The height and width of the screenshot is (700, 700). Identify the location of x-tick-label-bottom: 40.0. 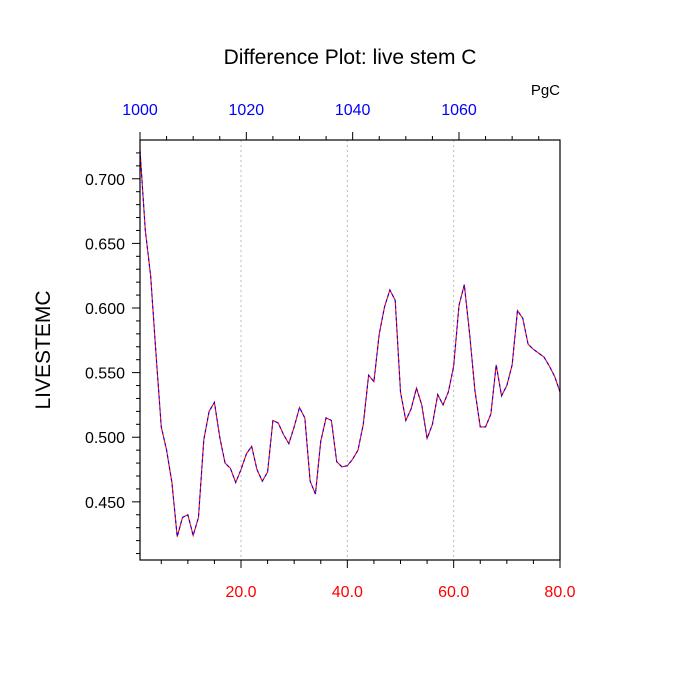
(347, 592).